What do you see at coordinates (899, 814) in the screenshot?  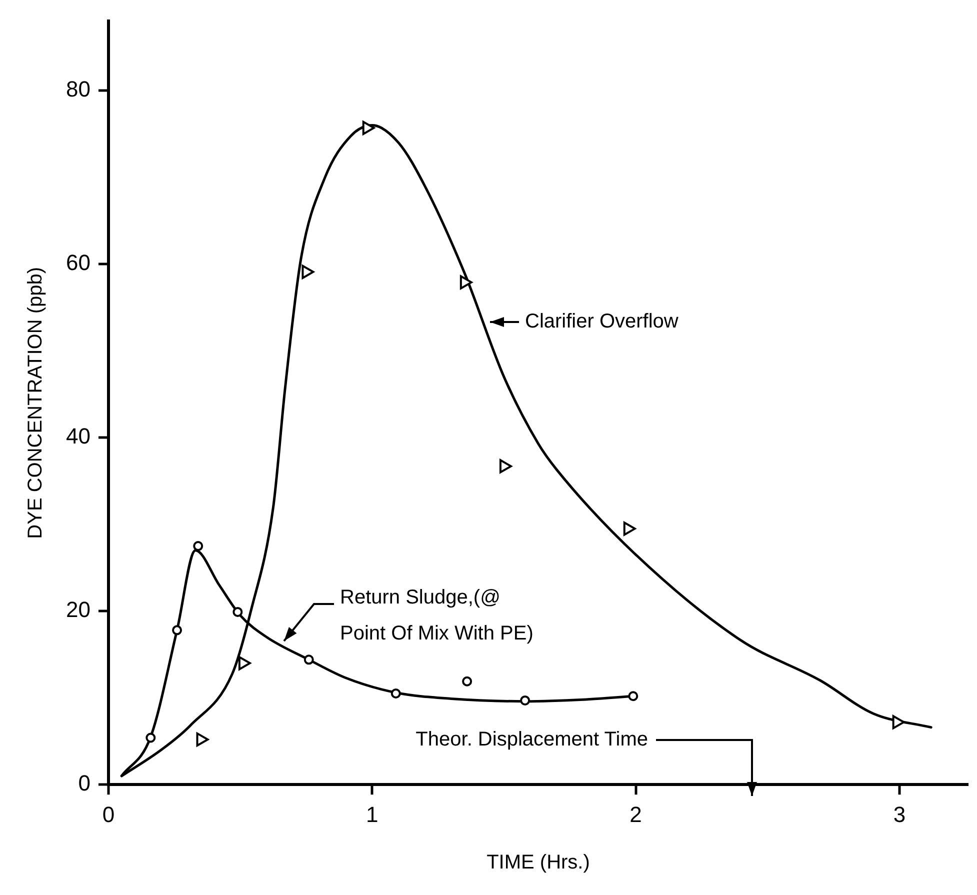 I see `x-tick-label: 3` at bounding box center [899, 814].